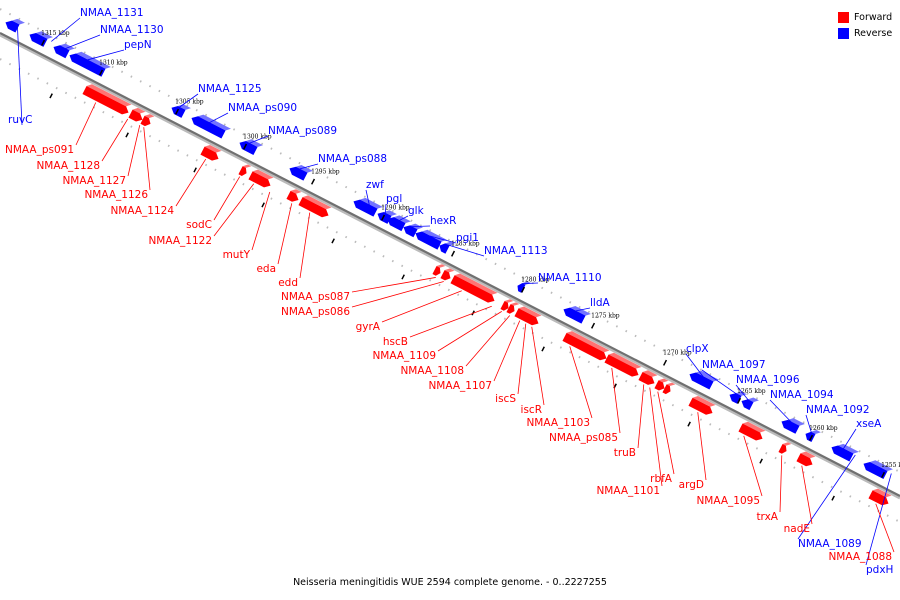 The height and width of the screenshot is (600, 900). What do you see at coordinates (416, 211) in the screenshot?
I see `gene-label-glk: glk` at bounding box center [416, 211].